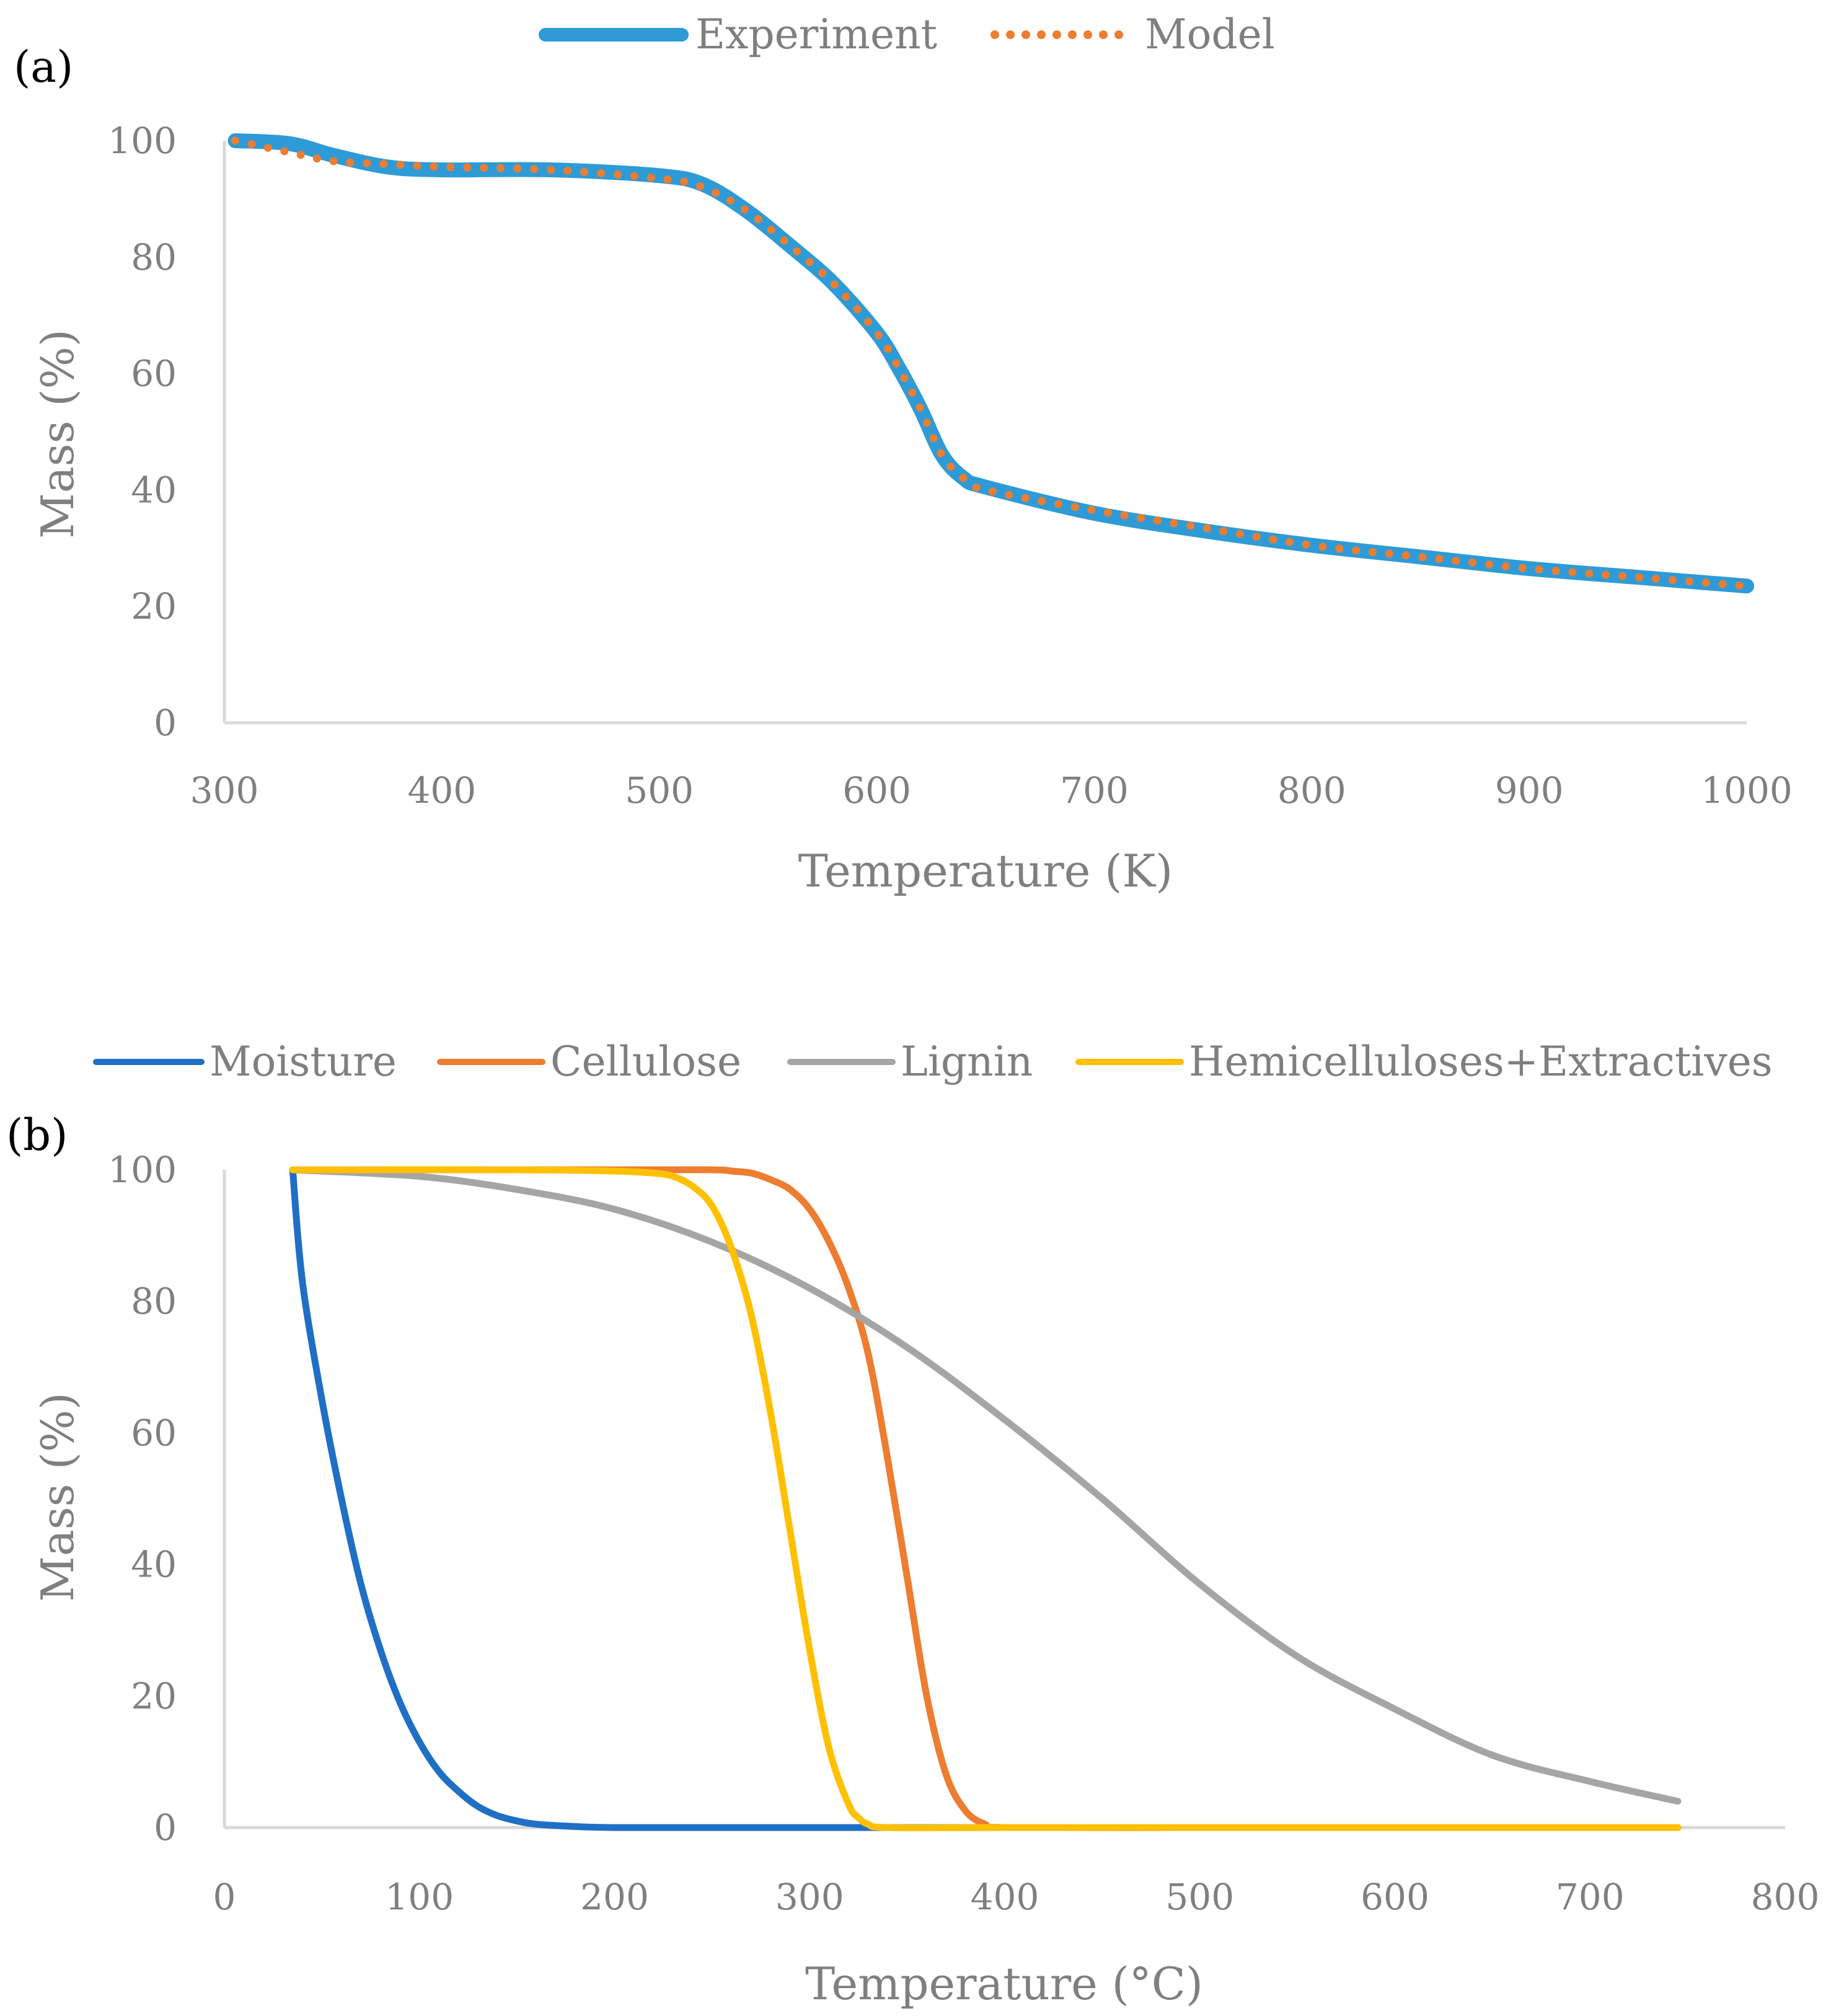  Describe the element at coordinates (1210, 34) in the screenshot. I see `legend-label-model: Model` at that location.